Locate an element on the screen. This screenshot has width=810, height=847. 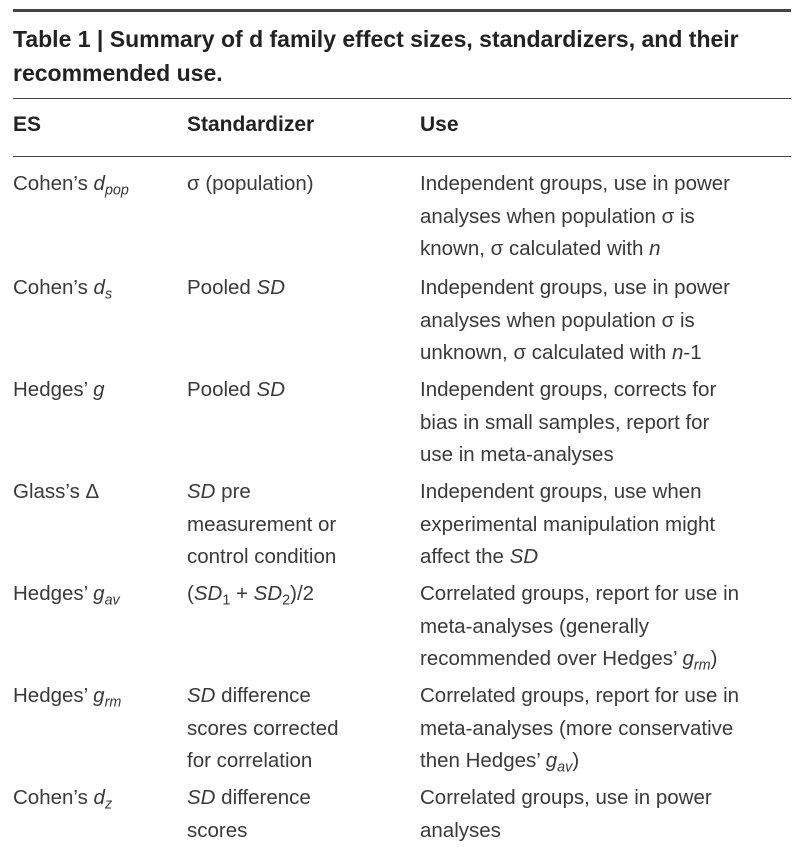
header-es: ES is located at coordinates (27, 124).